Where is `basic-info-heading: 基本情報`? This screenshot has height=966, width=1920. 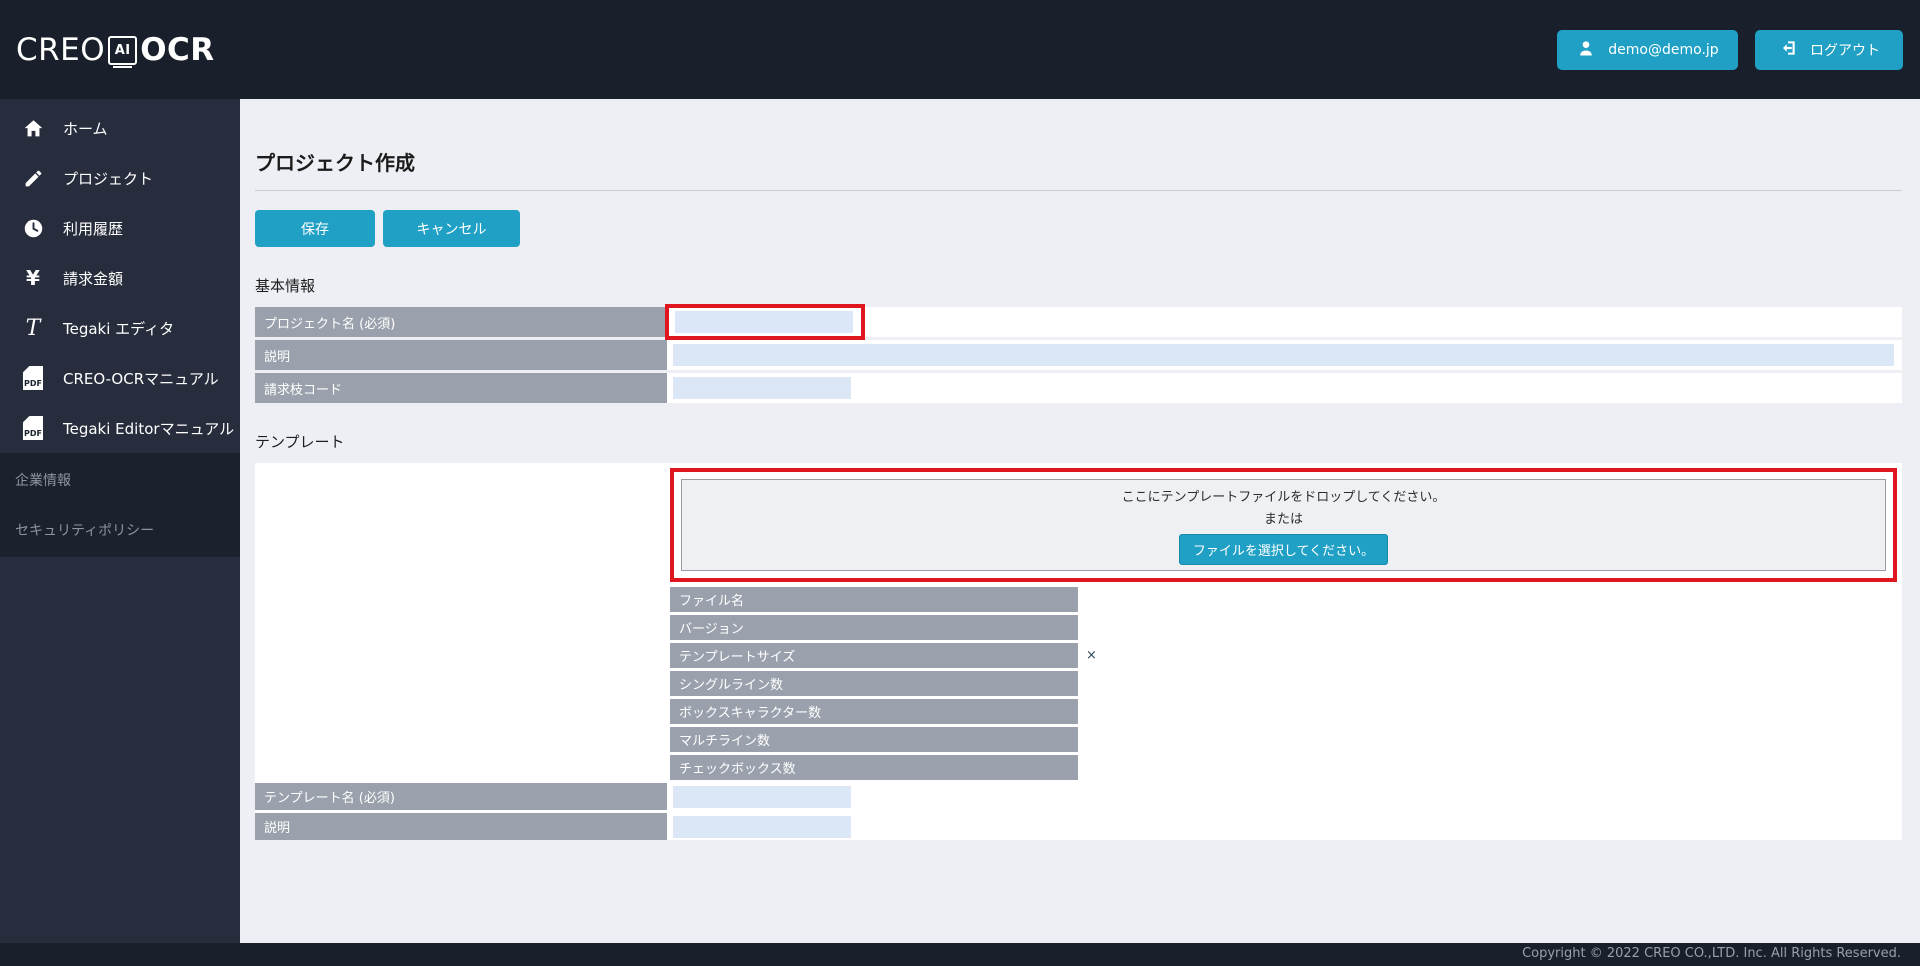 basic-info-heading: 基本情報 is located at coordinates (285, 286).